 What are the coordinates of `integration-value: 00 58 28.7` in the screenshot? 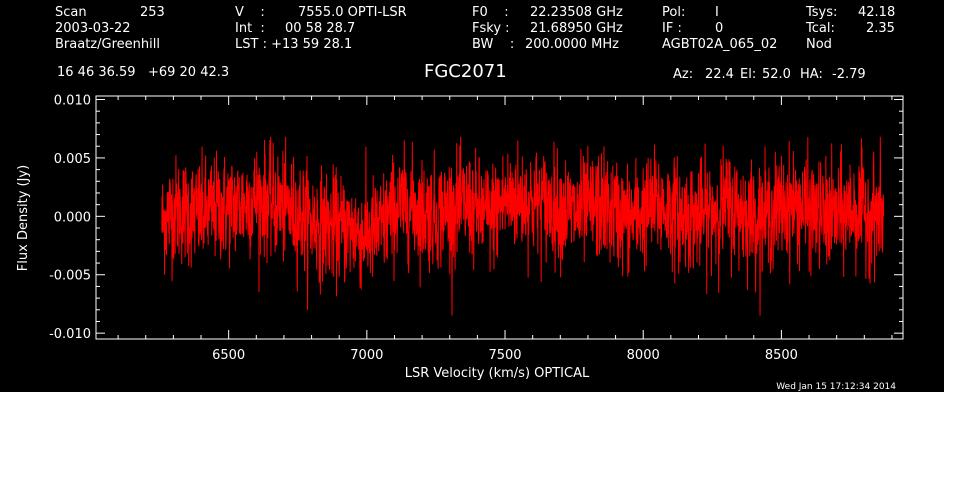 It's located at (320, 28).